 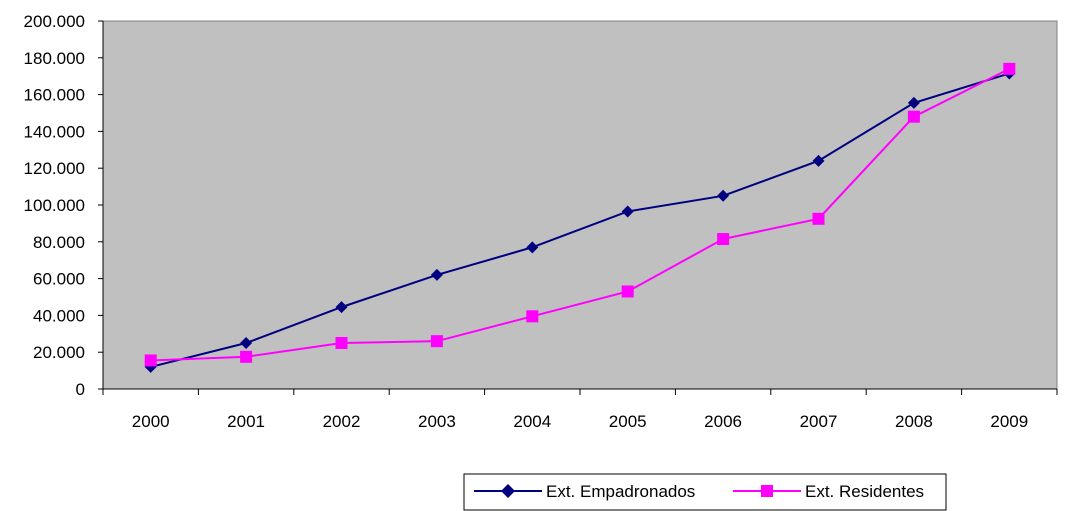 I want to click on x-tick-label: 2000, so click(x=151, y=421).